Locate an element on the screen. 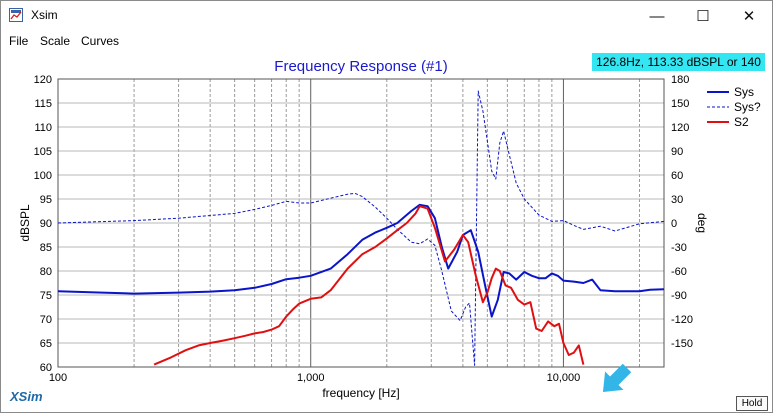 This screenshot has width=773, height=417. cursor-readout: 126.8Hz, 113.33 dBSPL or 140 is located at coordinates (678, 62).